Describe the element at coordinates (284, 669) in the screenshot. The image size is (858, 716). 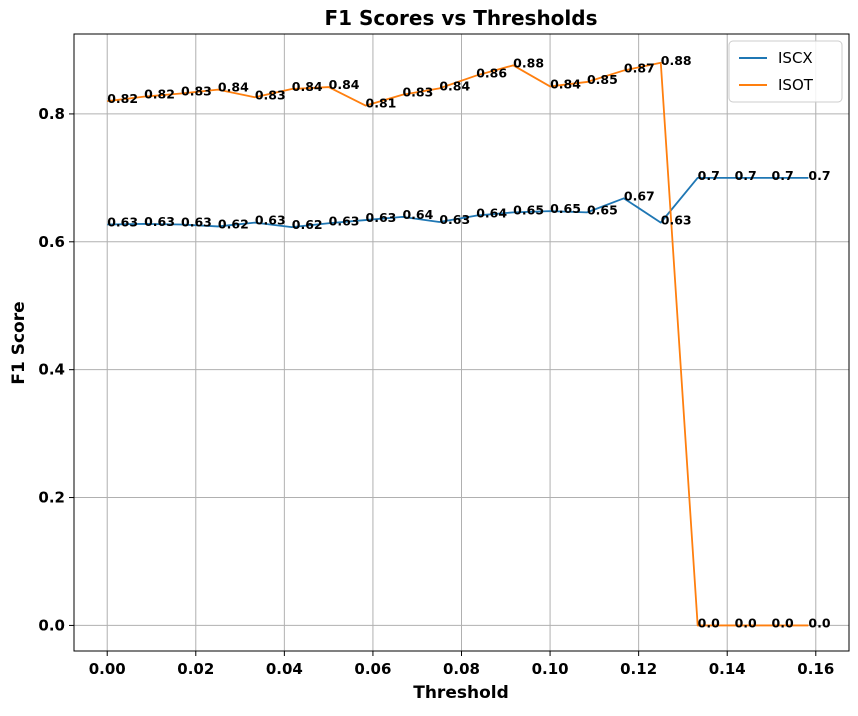
I see `x-tick-label: 0.04` at that location.